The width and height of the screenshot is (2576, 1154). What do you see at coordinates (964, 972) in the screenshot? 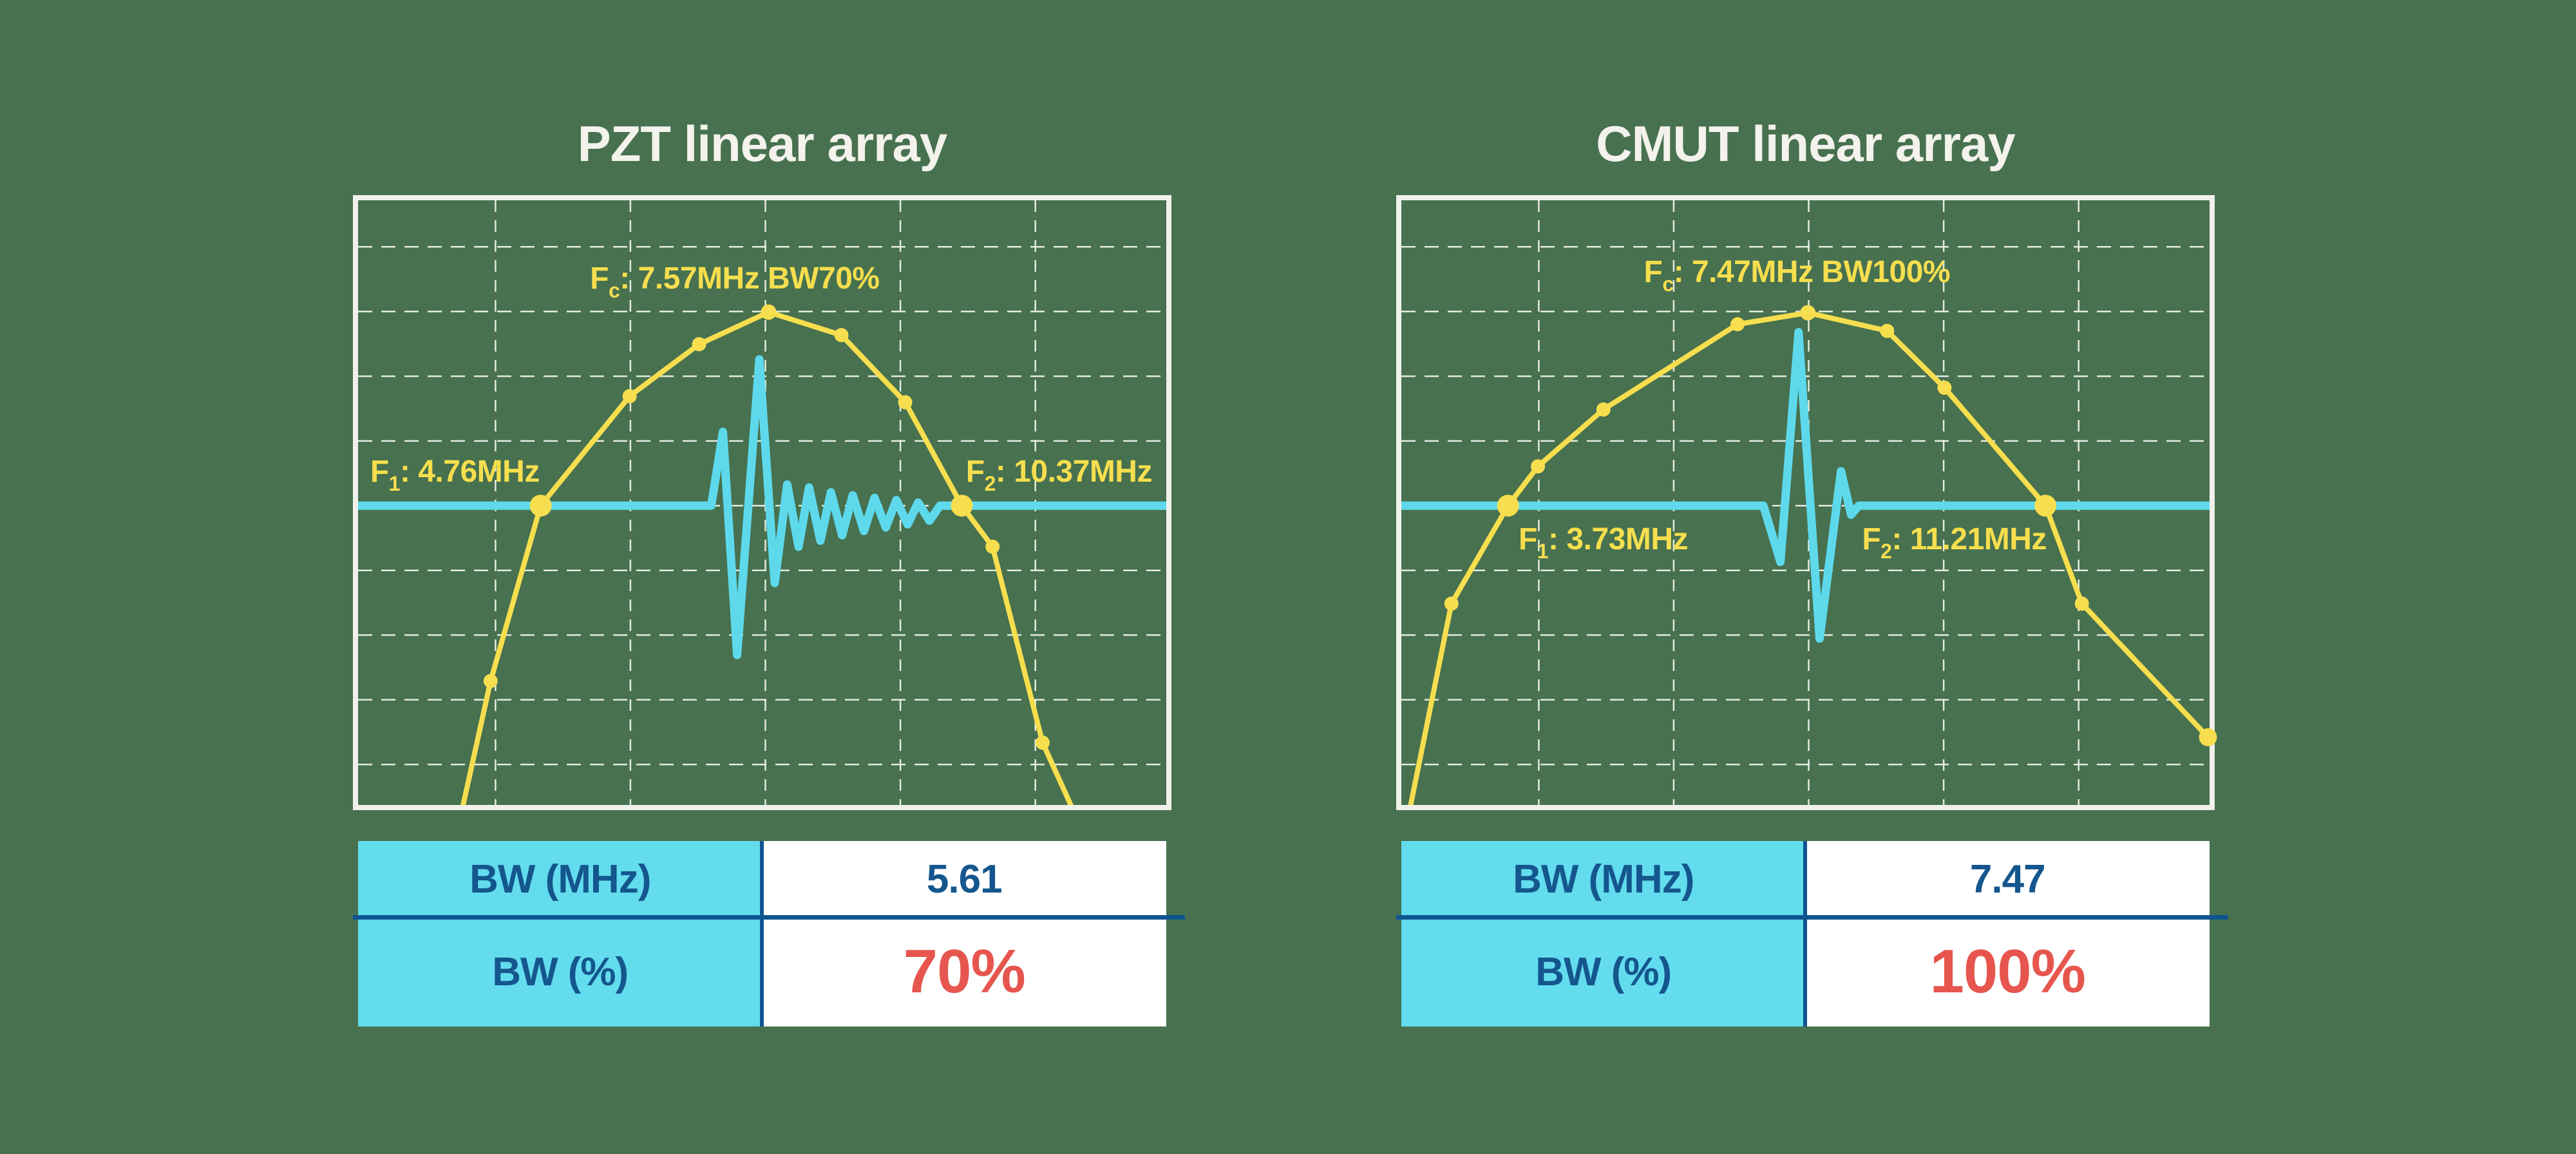
I see `bw-pct-value-cell: 70%` at bounding box center [964, 972].